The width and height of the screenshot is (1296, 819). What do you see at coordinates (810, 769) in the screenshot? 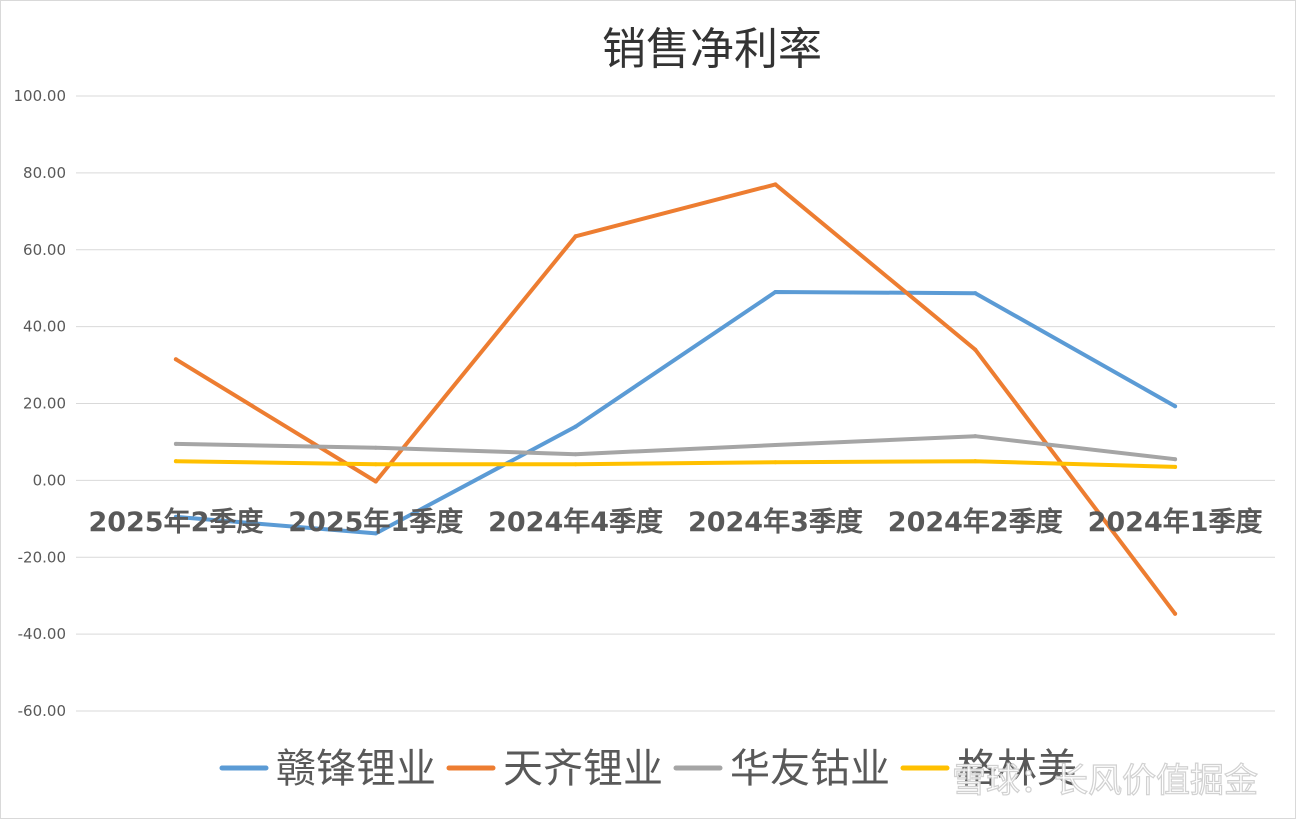
I see `legend-label: 华友钴业` at bounding box center [810, 769].